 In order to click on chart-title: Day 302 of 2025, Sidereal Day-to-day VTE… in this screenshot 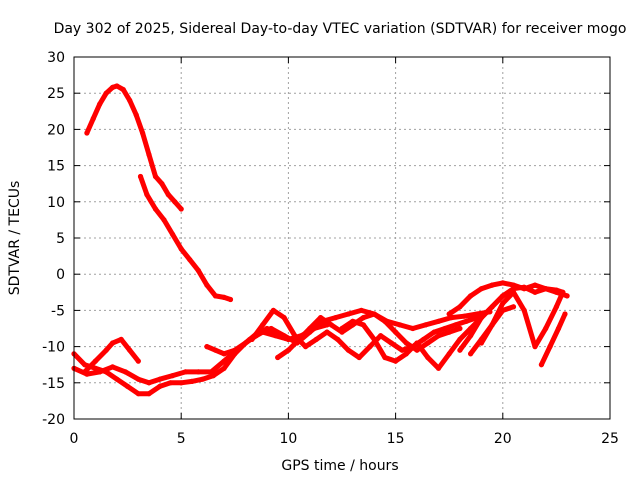, I will do `click(340, 29)`.